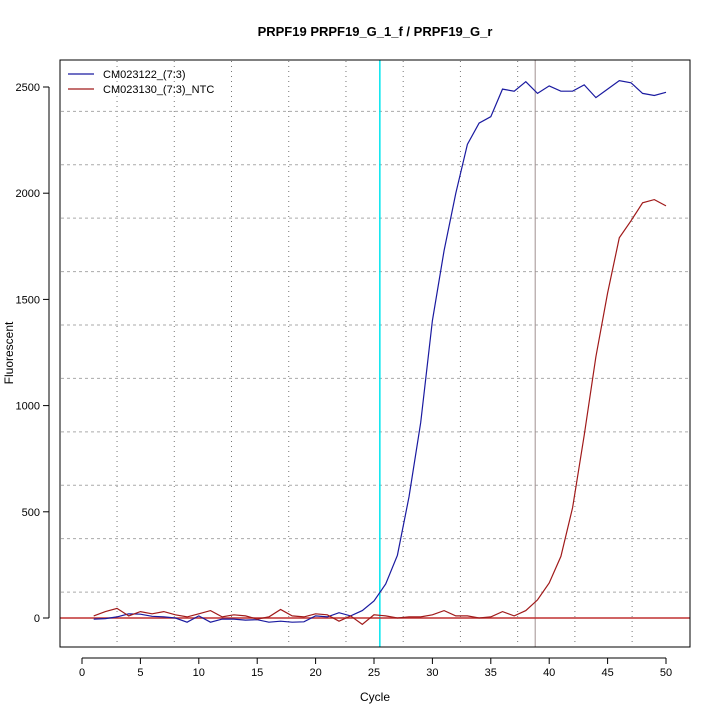  Describe the element at coordinates (432, 673) in the screenshot. I see `x-tick-label: 30` at that location.